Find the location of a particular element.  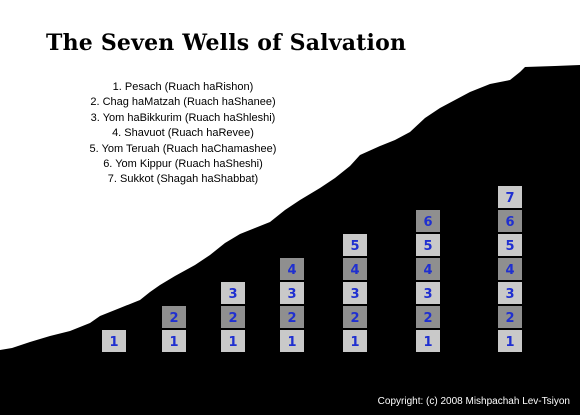

well-stack-1: 1 is located at coordinates (114, 341).